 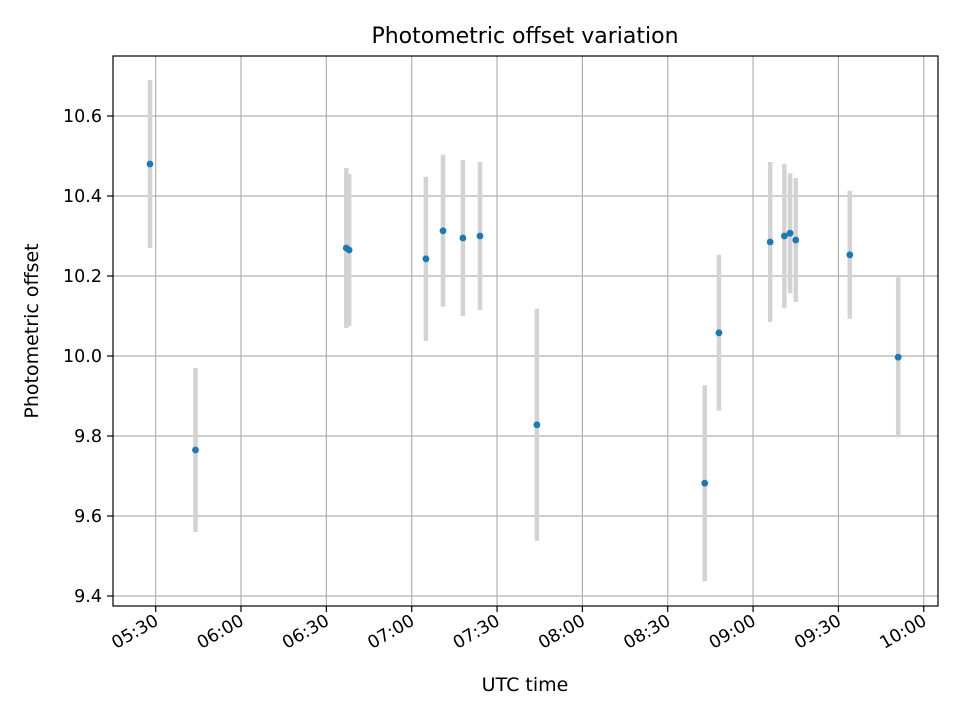 What do you see at coordinates (82, 357) in the screenshot?
I see `y-tick-label: 10.0` at bounding box center [82, 357].